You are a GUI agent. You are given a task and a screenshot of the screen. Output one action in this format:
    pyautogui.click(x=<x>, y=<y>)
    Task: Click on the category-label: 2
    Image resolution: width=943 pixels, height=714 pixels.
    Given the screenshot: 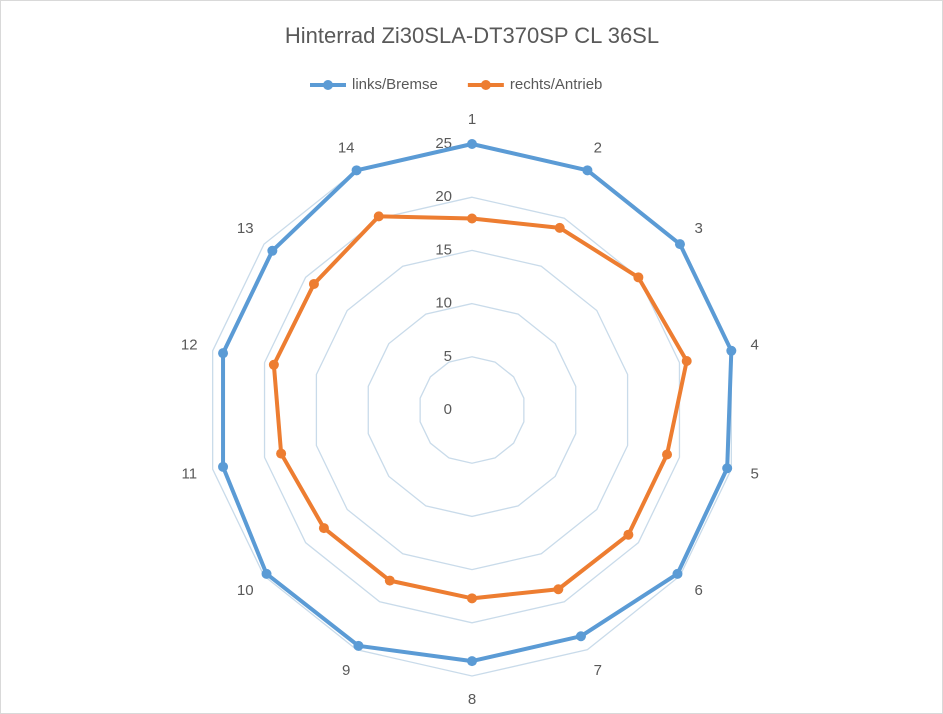 What is the action you would take?
    pyautogui.click(x=598, y=148)
    